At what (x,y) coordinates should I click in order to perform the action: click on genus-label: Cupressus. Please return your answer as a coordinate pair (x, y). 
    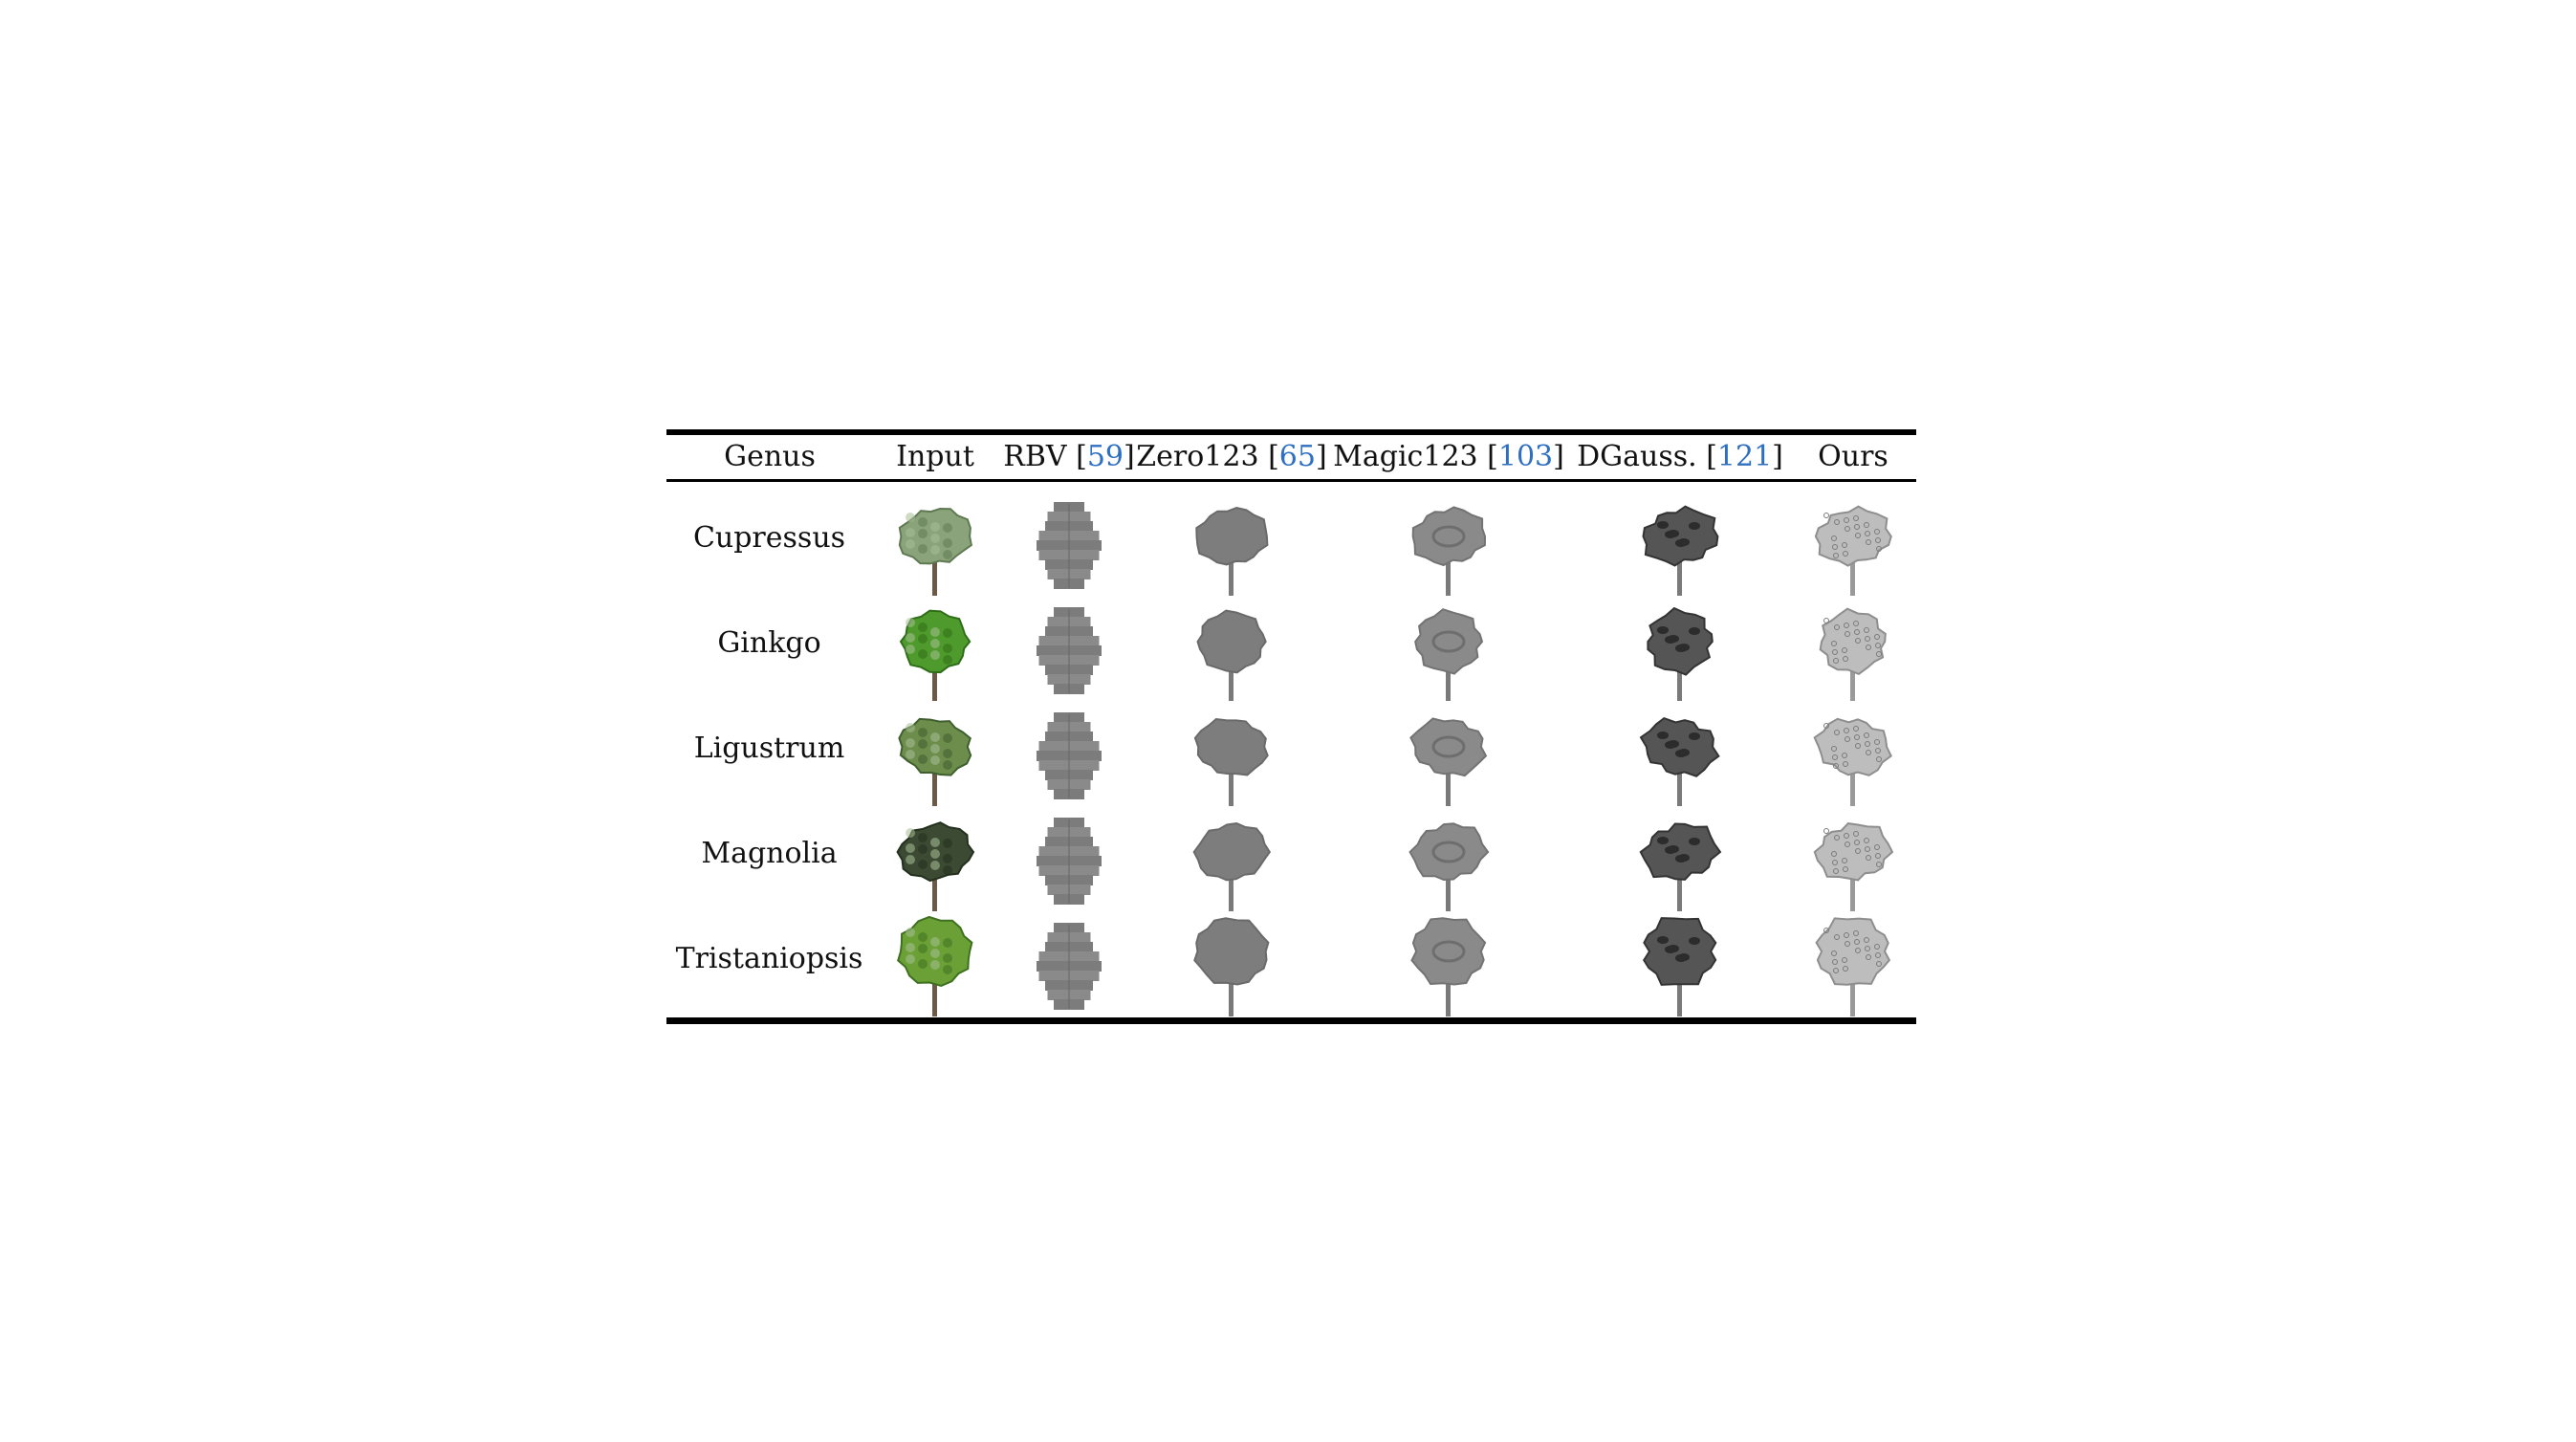
    Looking at the image, I should click on (769, 538).